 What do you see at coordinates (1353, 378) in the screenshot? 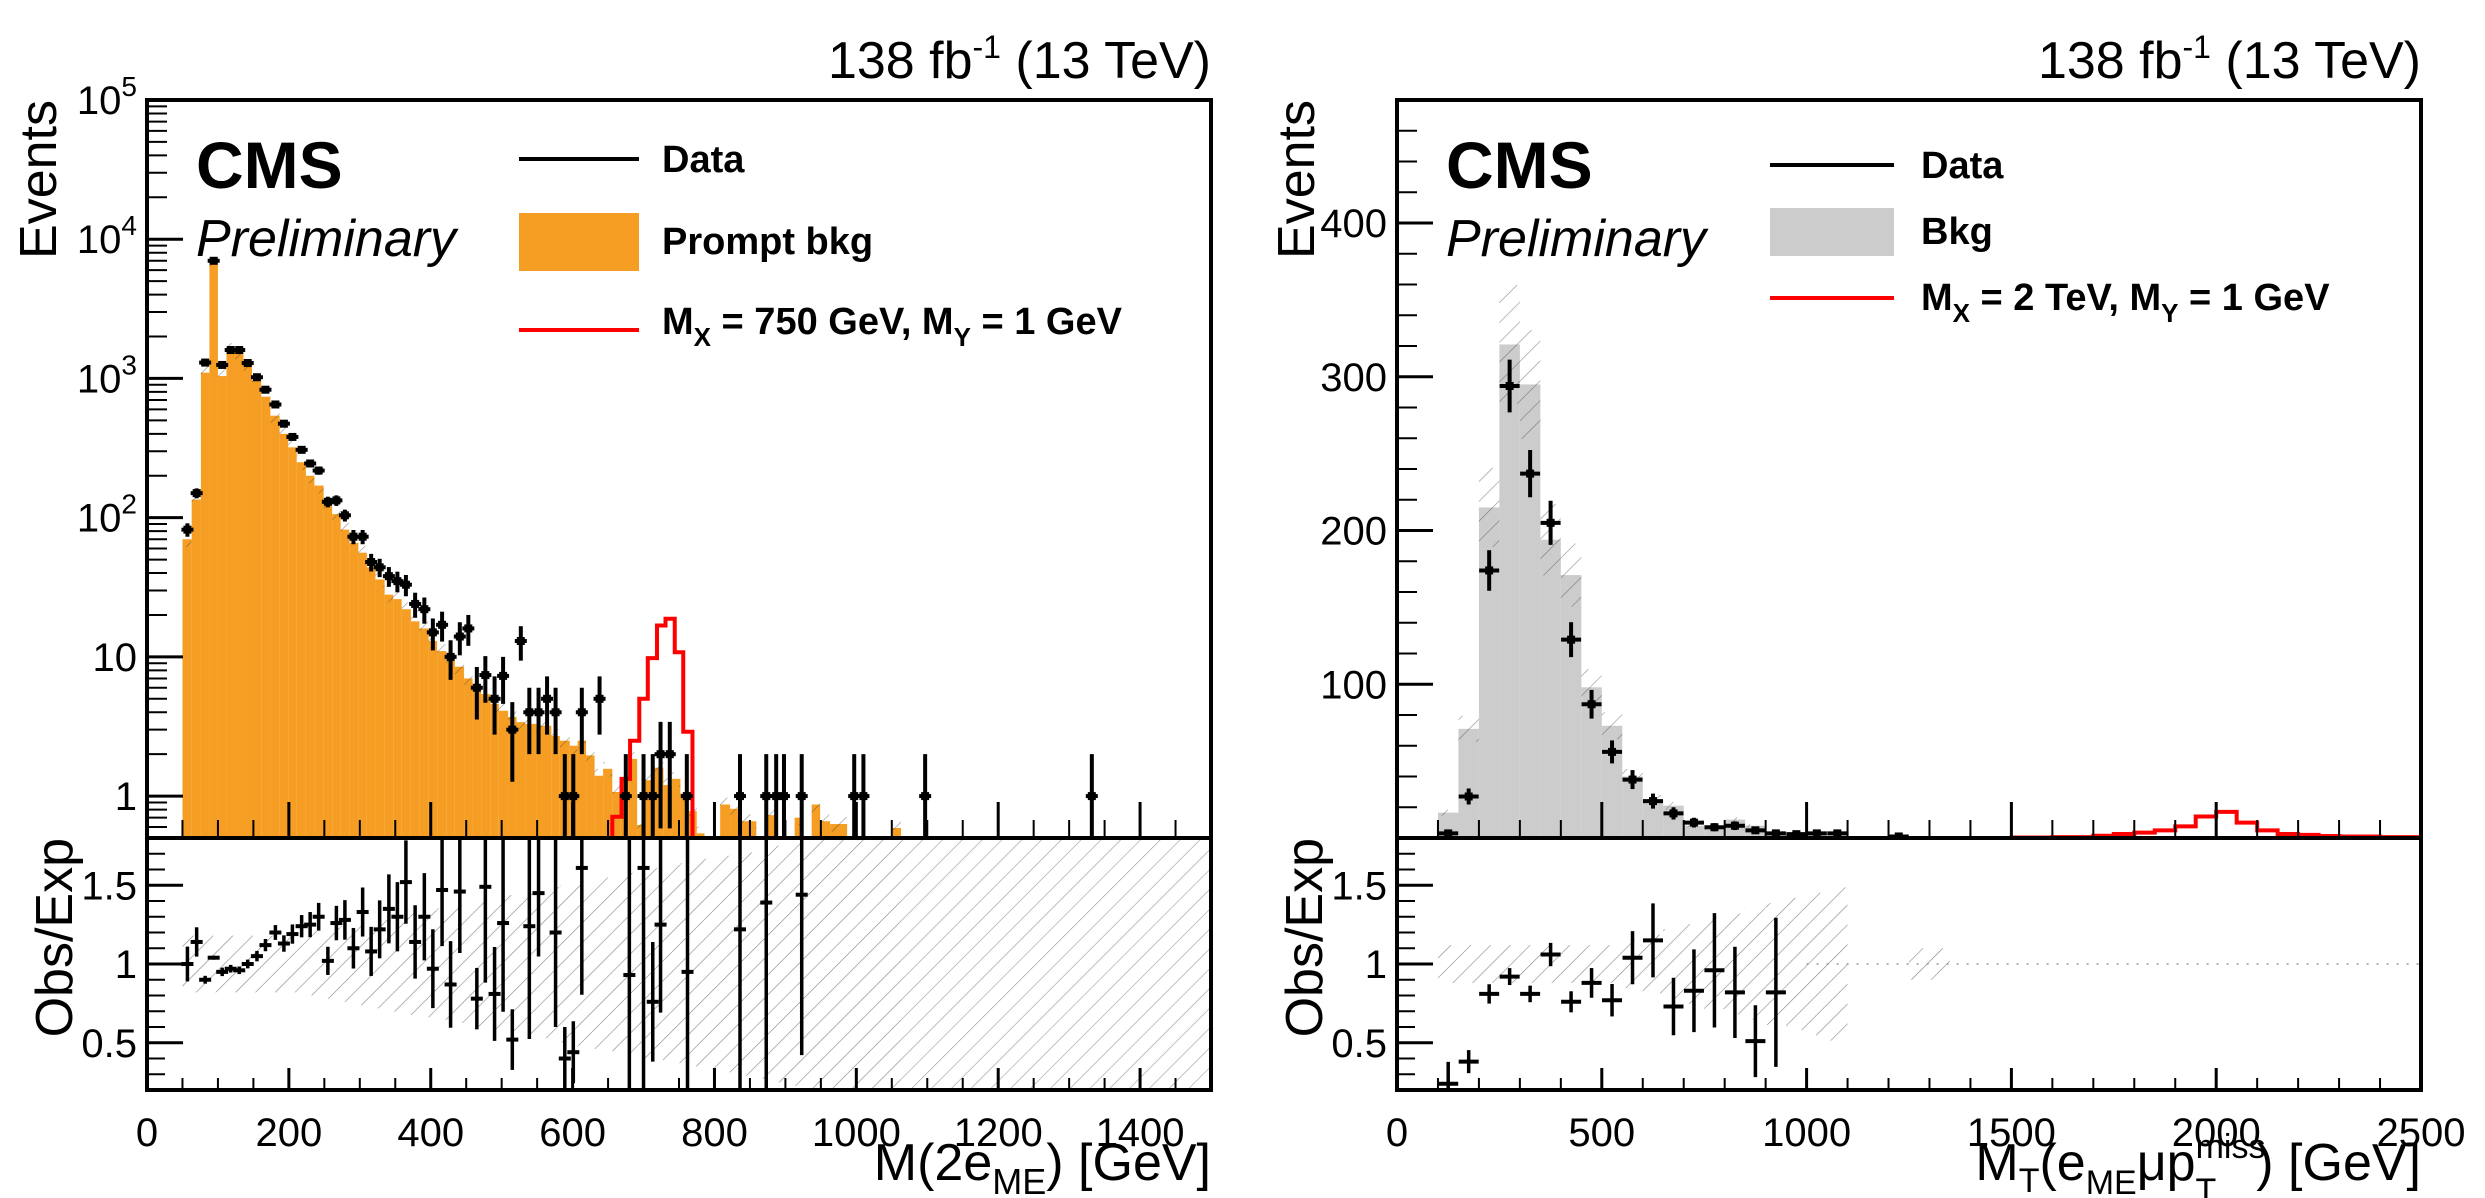
I see `y-tick-label: 300` at bounding box center [1353, 378].